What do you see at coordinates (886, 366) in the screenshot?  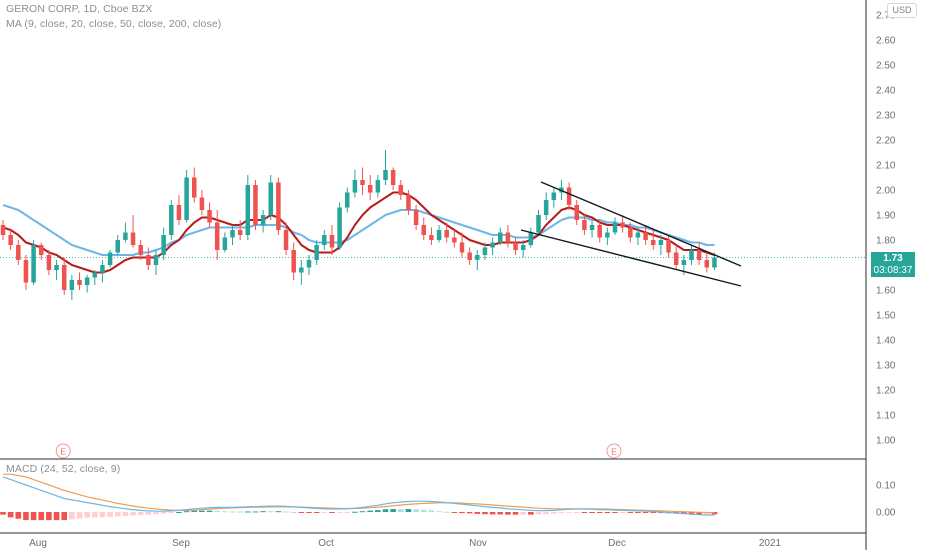 I see `y-tick-label: 1.30` at bounding box center [886, 366].